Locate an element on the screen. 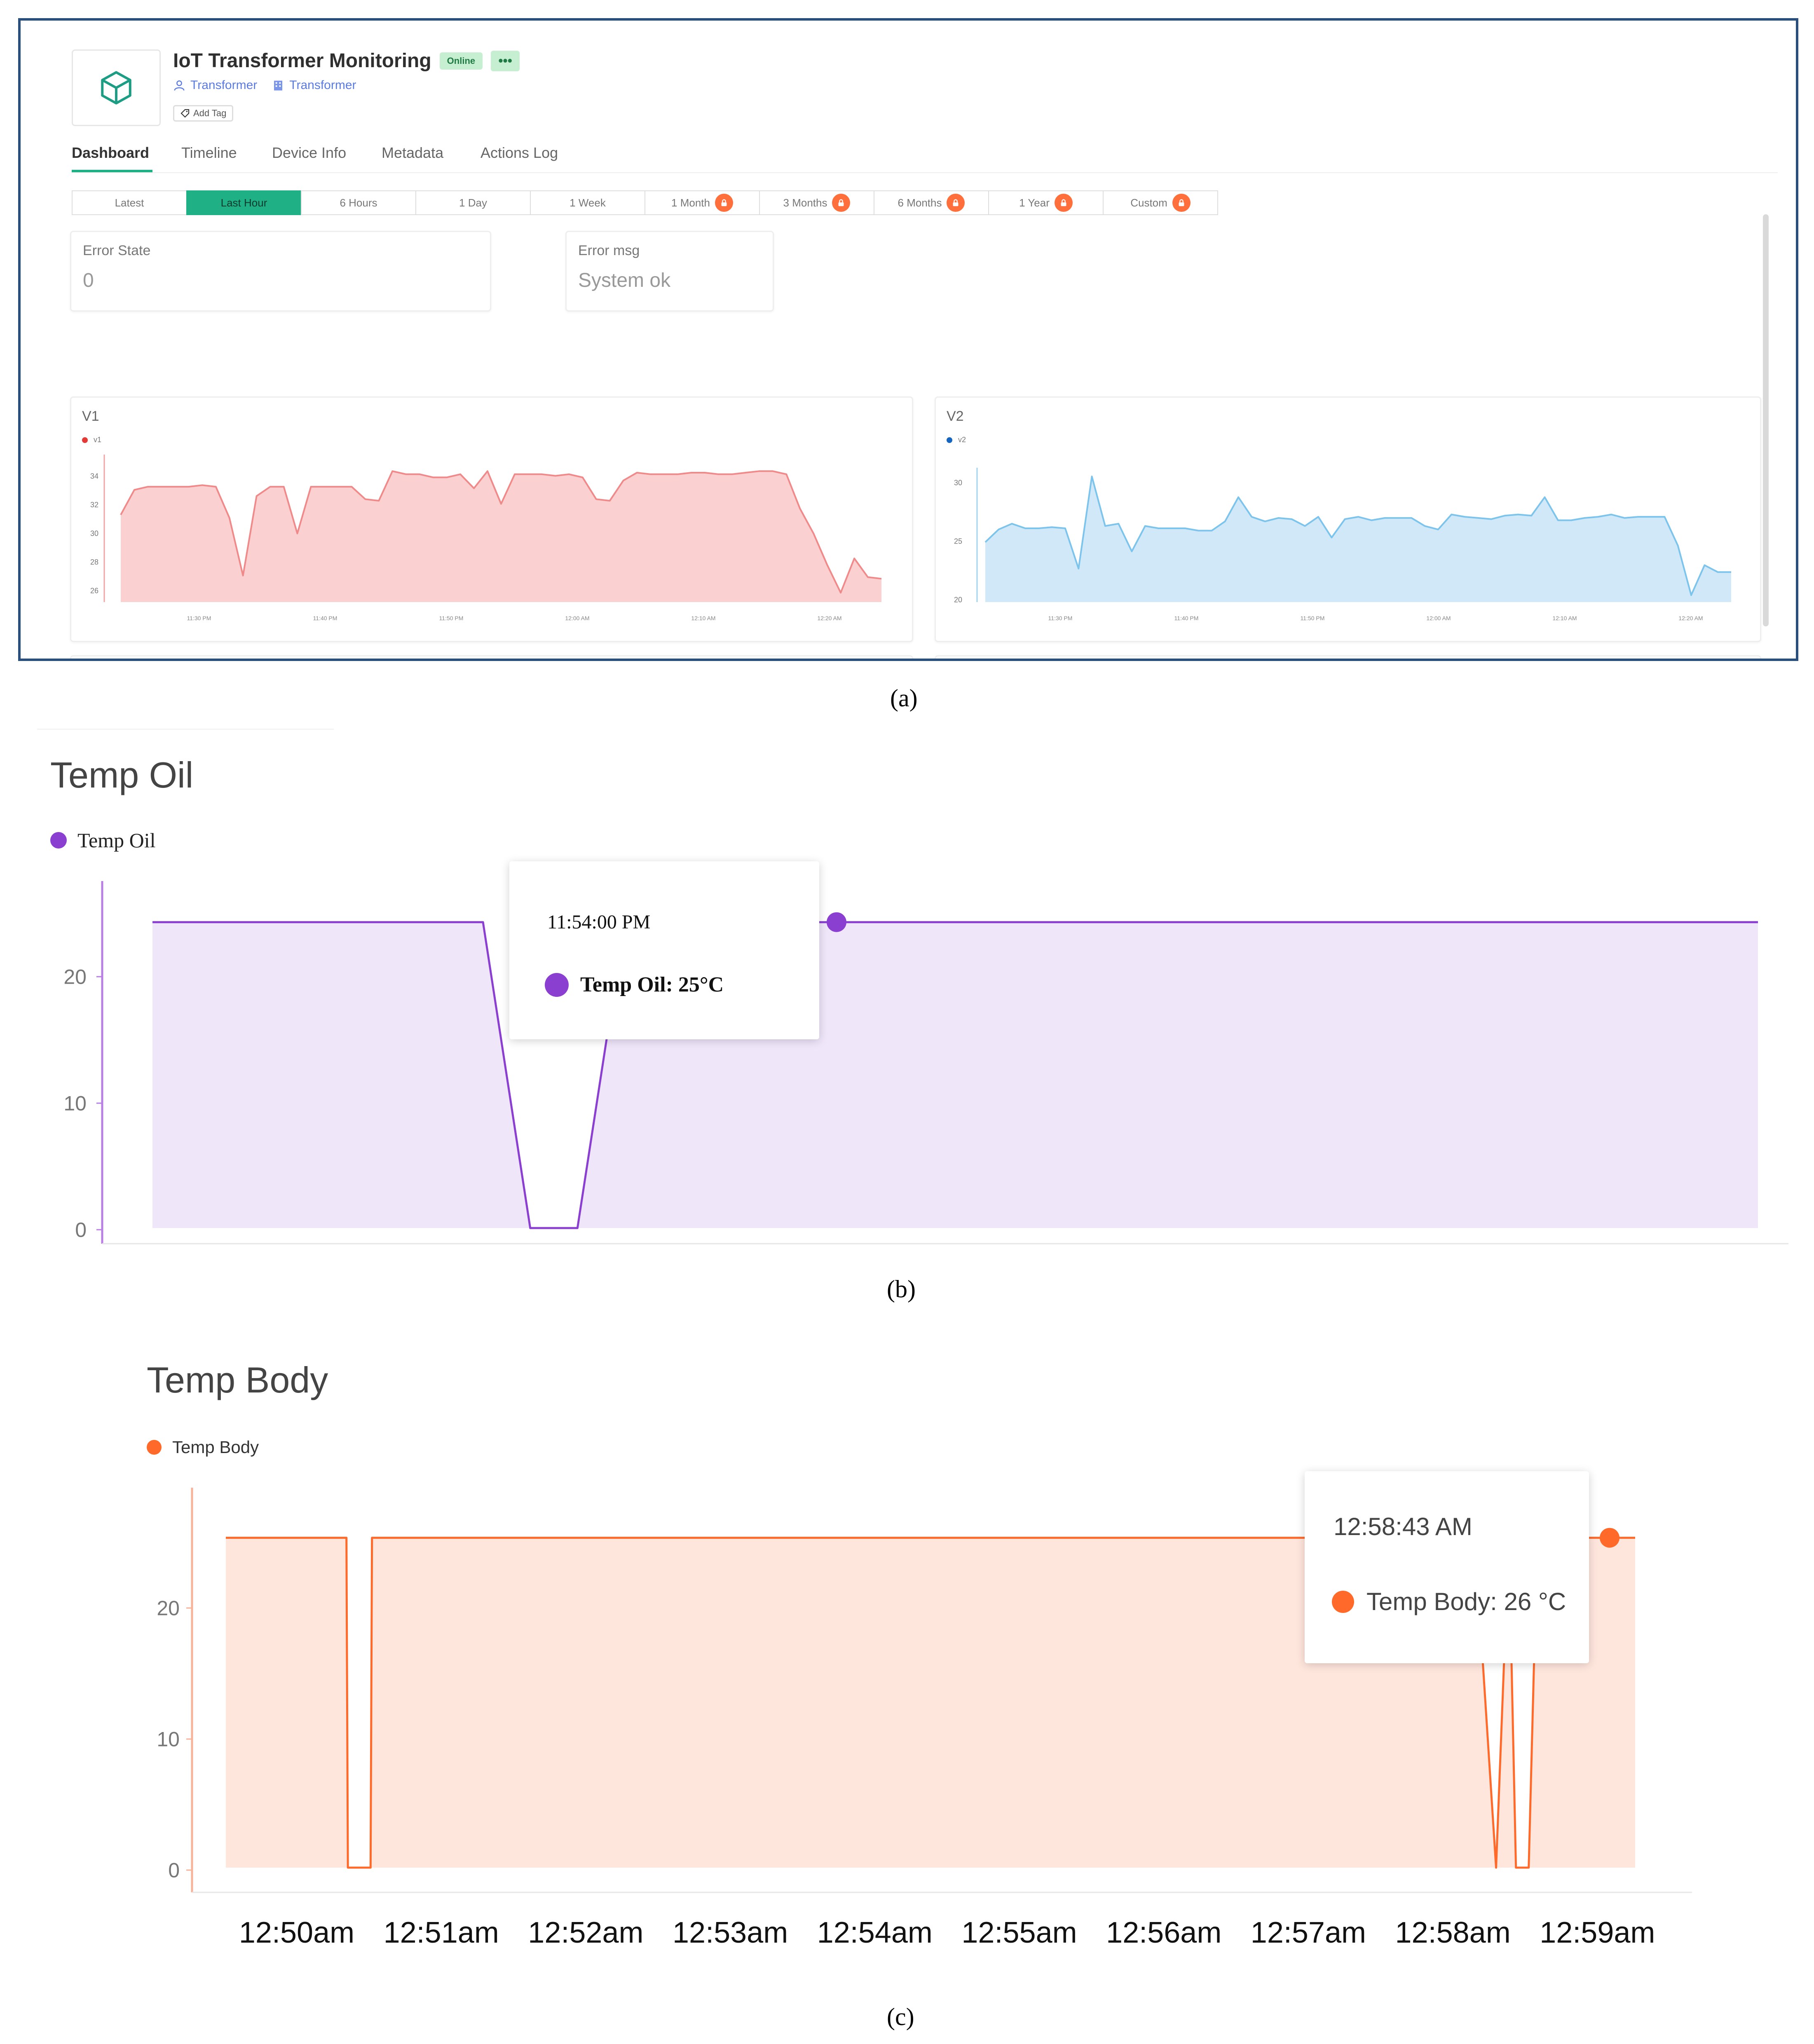 The height and width of the screenshot is (2044, 1814). legend-label: Temp Oil is located at coordinates (116, 840).